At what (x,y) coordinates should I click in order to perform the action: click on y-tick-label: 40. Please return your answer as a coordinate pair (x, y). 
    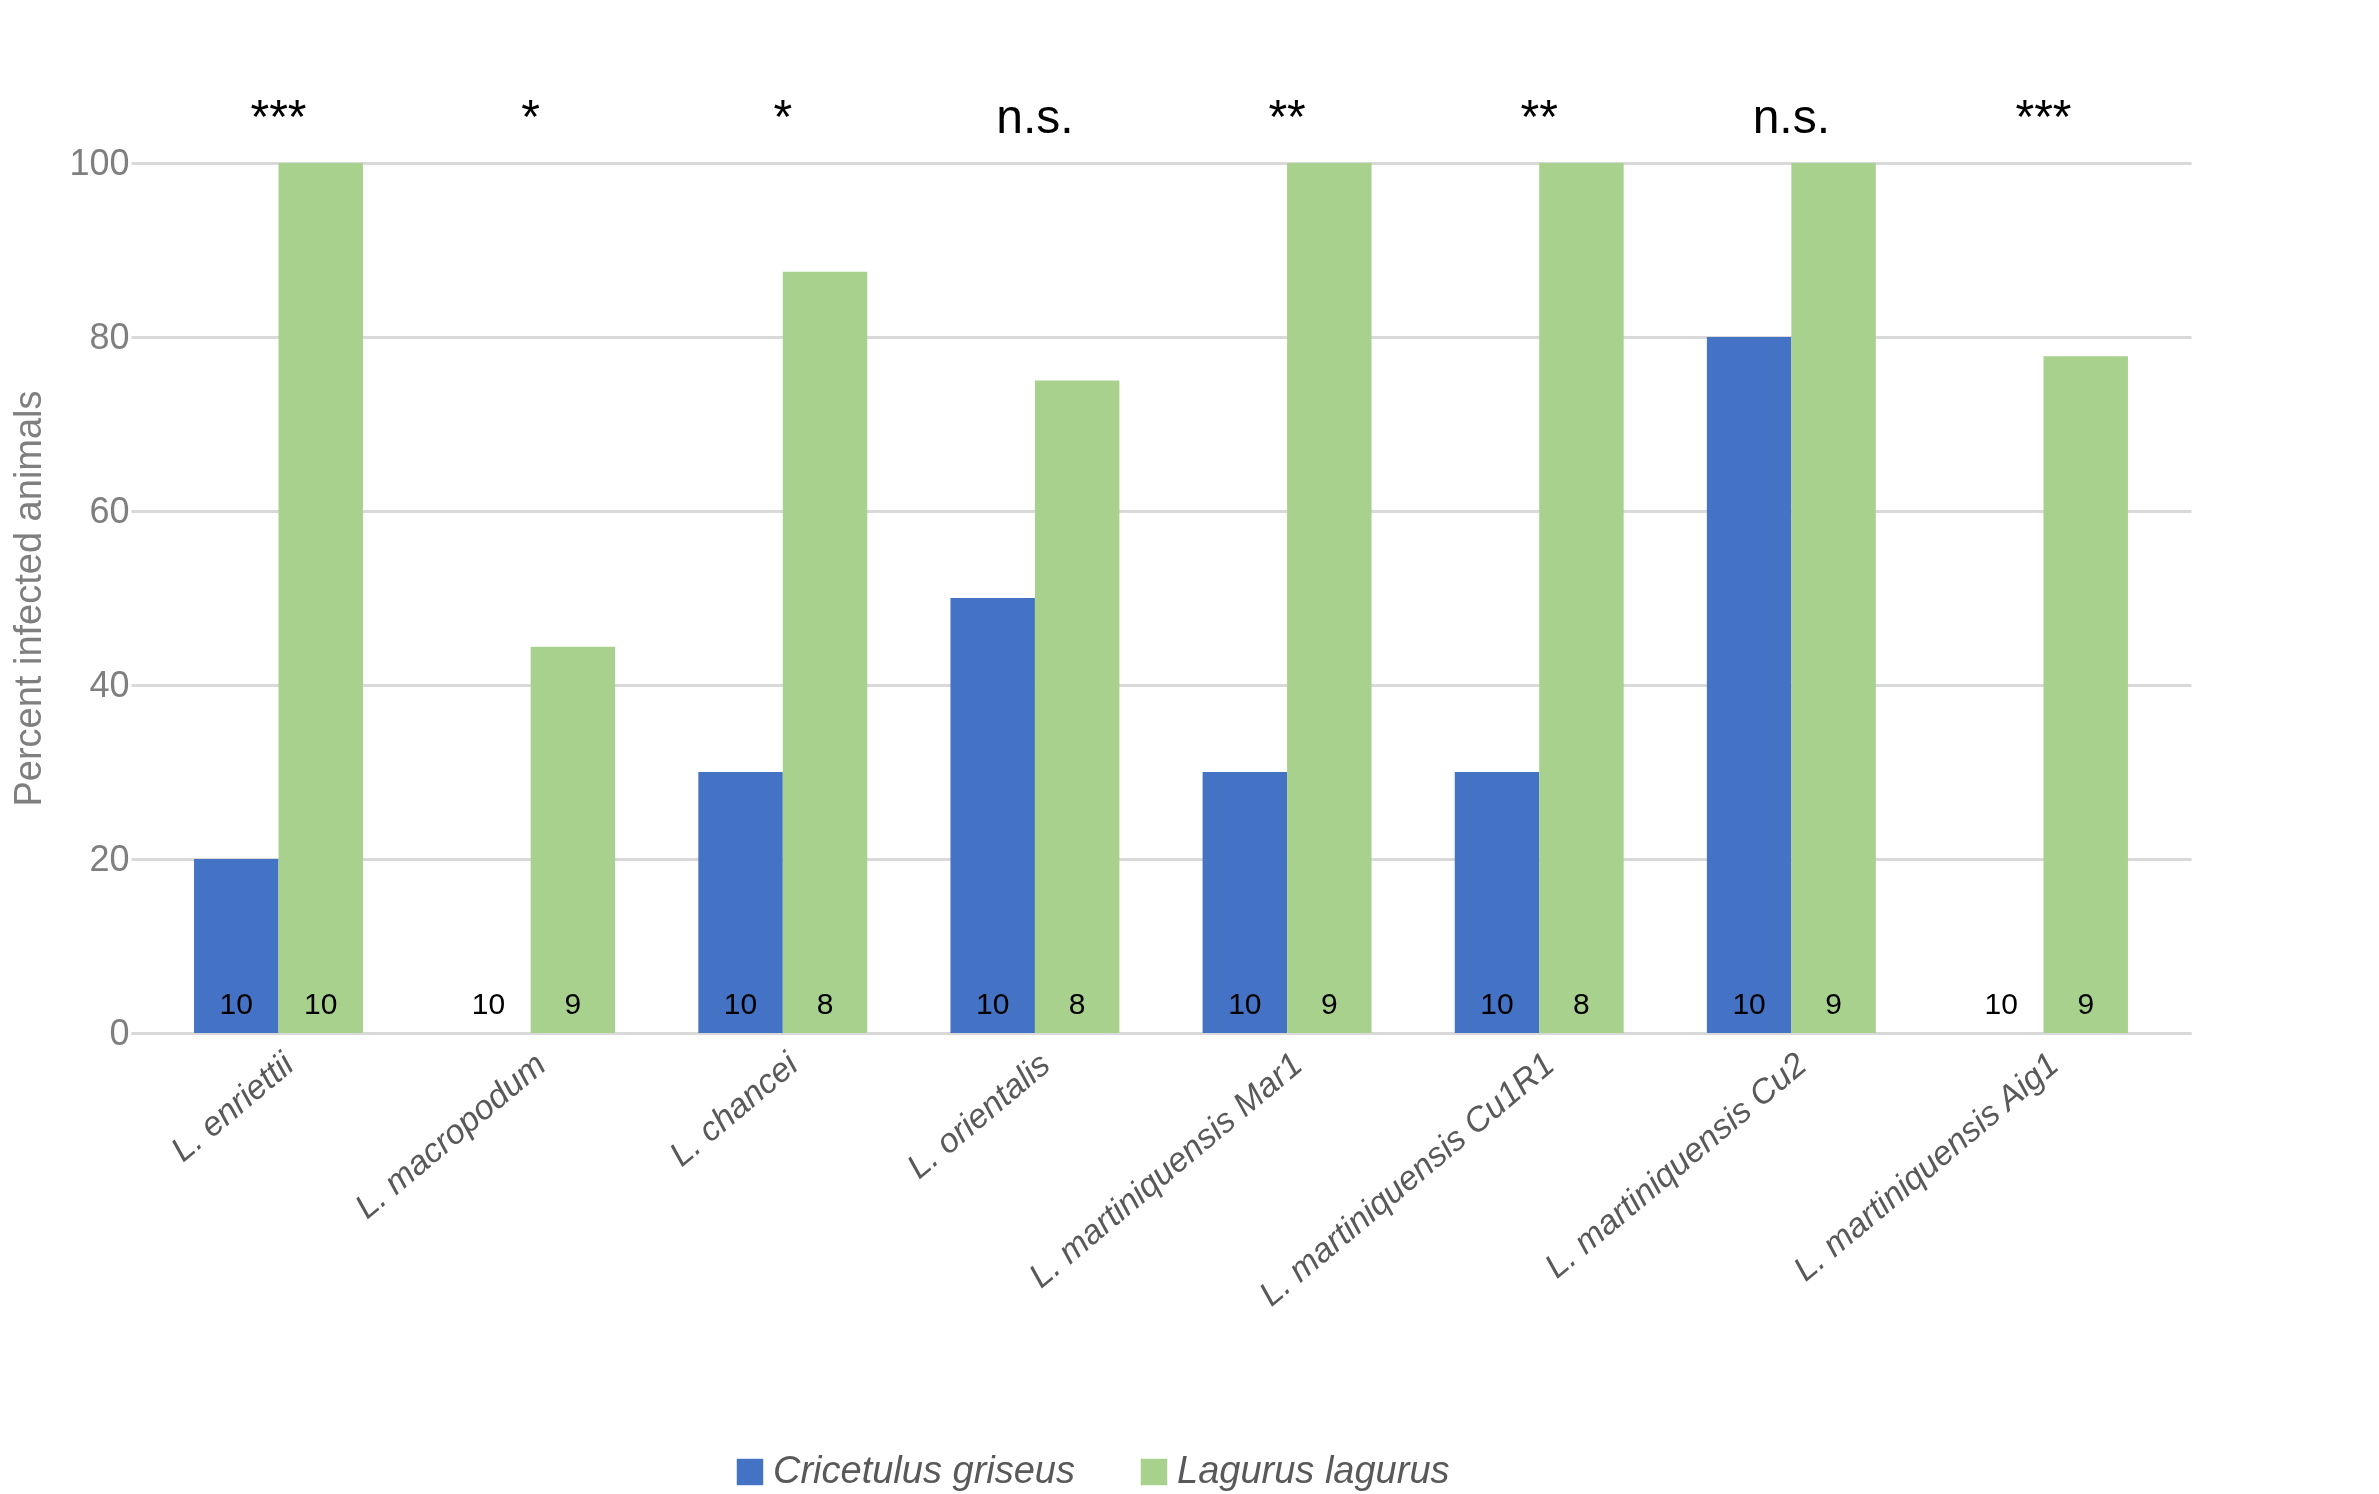
    Looking at the image, I should click on (109, 684).